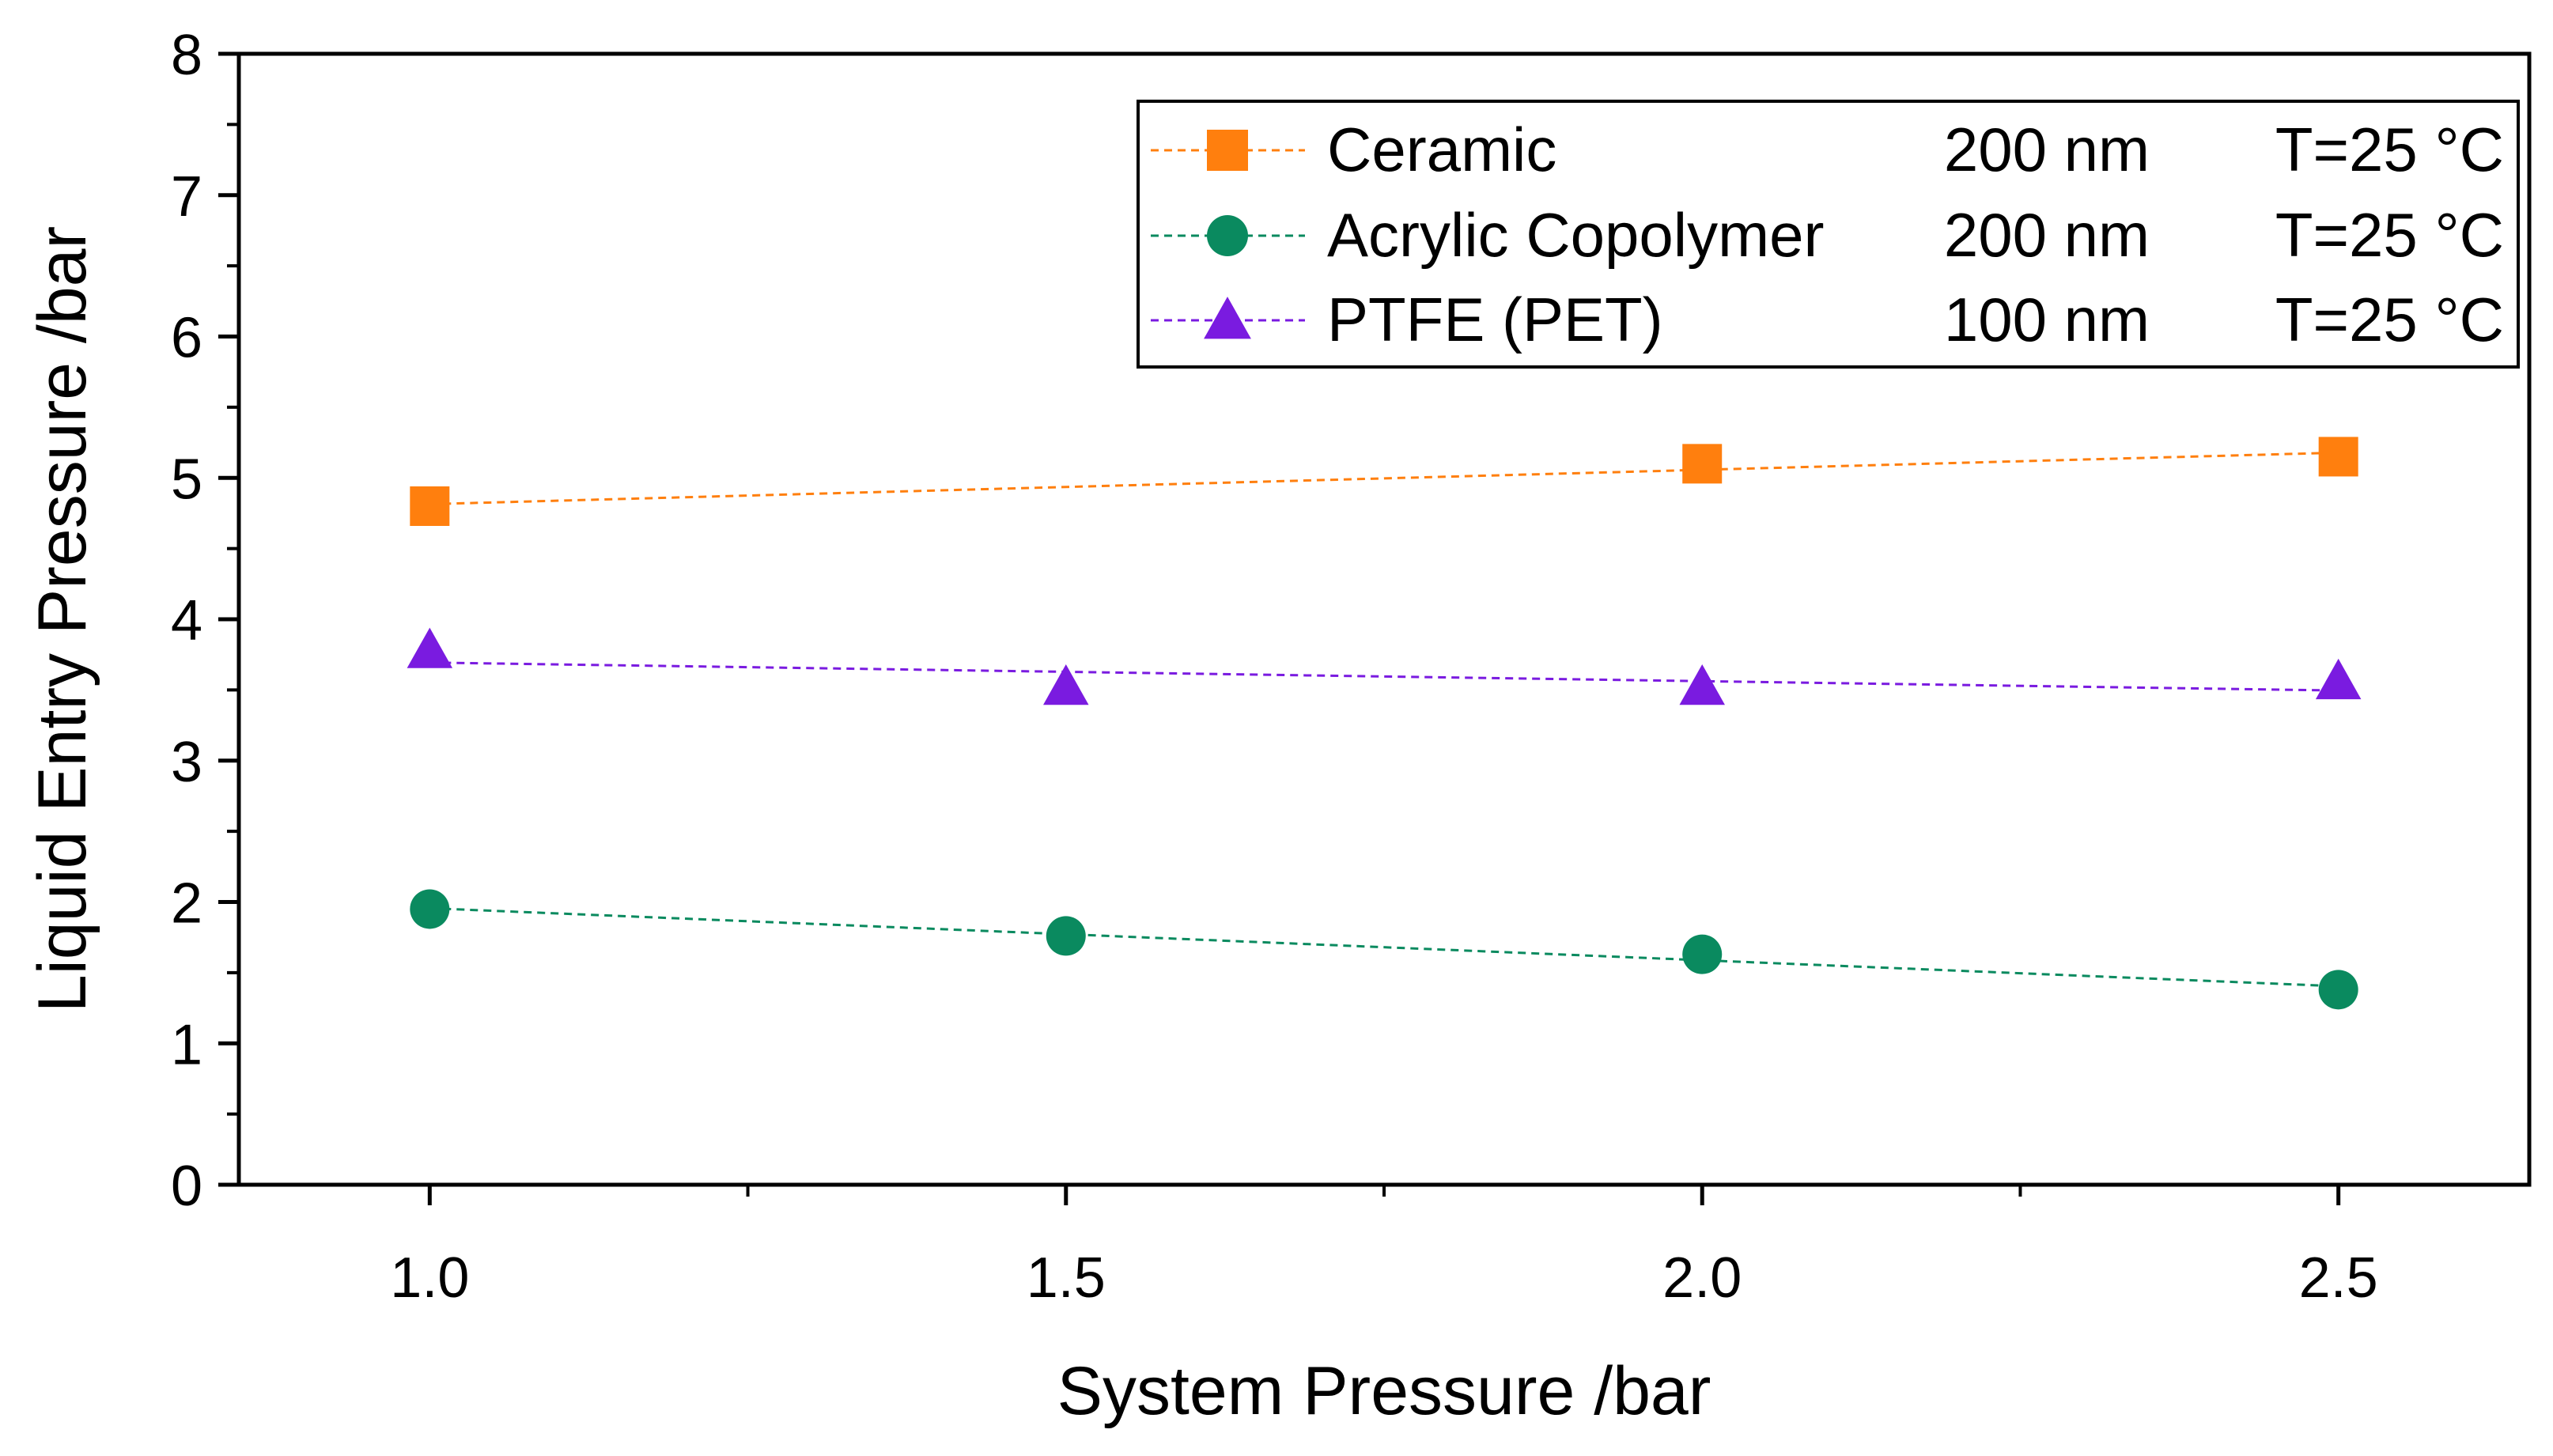 The width and height of the screenshot is (2553, 1456). I want to click on y-tick-label: 1, so click(187, 1044).